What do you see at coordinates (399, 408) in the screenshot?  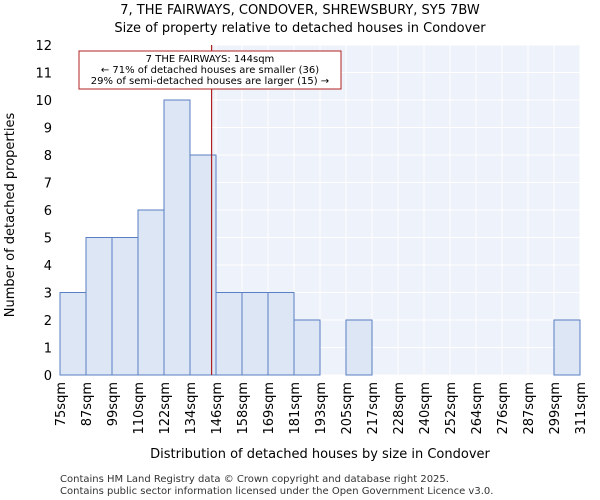 I see `x-tick-label: 228sqm` at bounding box center [399, 408].